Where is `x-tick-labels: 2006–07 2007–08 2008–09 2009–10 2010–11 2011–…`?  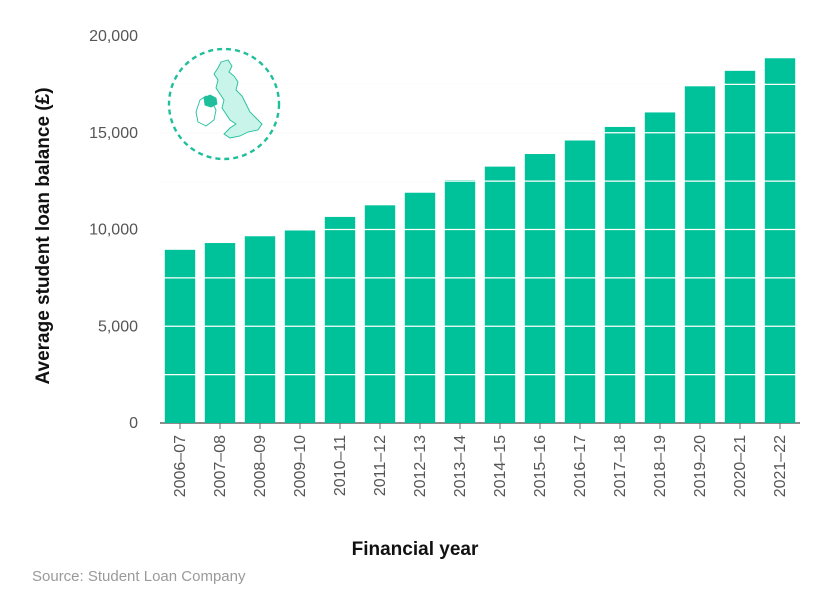 x-tick-labels: 2006–07 2007–08 2008–09 2009–10 2010–11 2011–… is located at coordinates (480, 460).